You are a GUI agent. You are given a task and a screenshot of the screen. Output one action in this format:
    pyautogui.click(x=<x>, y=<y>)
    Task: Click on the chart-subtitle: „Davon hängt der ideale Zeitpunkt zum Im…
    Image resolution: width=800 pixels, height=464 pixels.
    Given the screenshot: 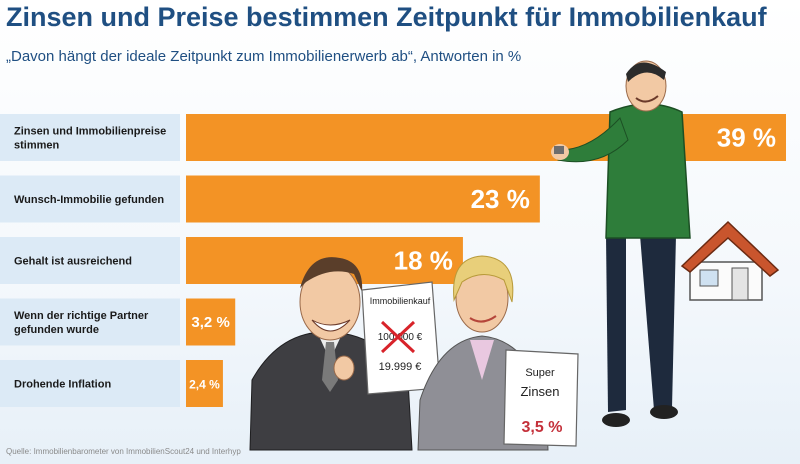 What is the action you would take?
    pyautogui.click(x=264, y=56)
    